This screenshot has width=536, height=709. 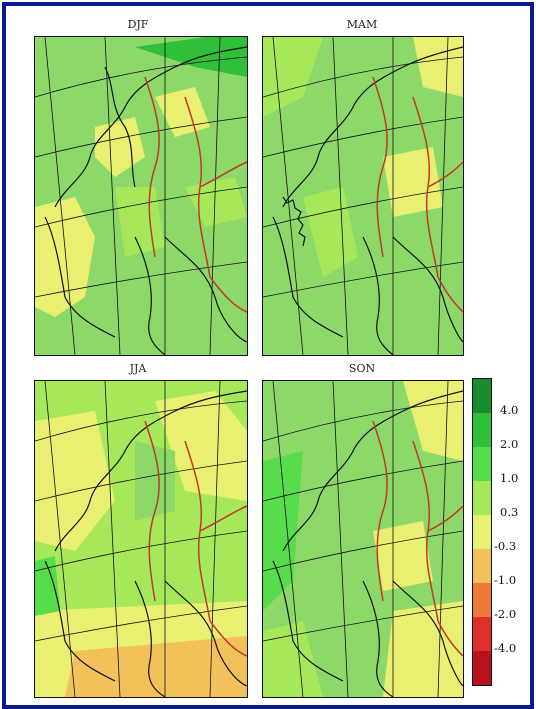 I want to click on colorbar-swatches, so click(x=482, y=532).